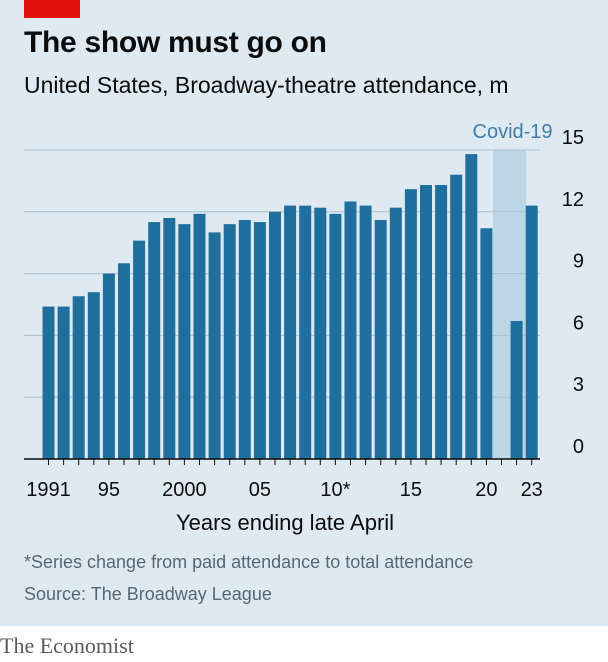 The image size is (608, 662). What do you see at coordinates (532, 490) in the screenshot?
I see `x-tick-label: 23` at bounding box center [532, 490].